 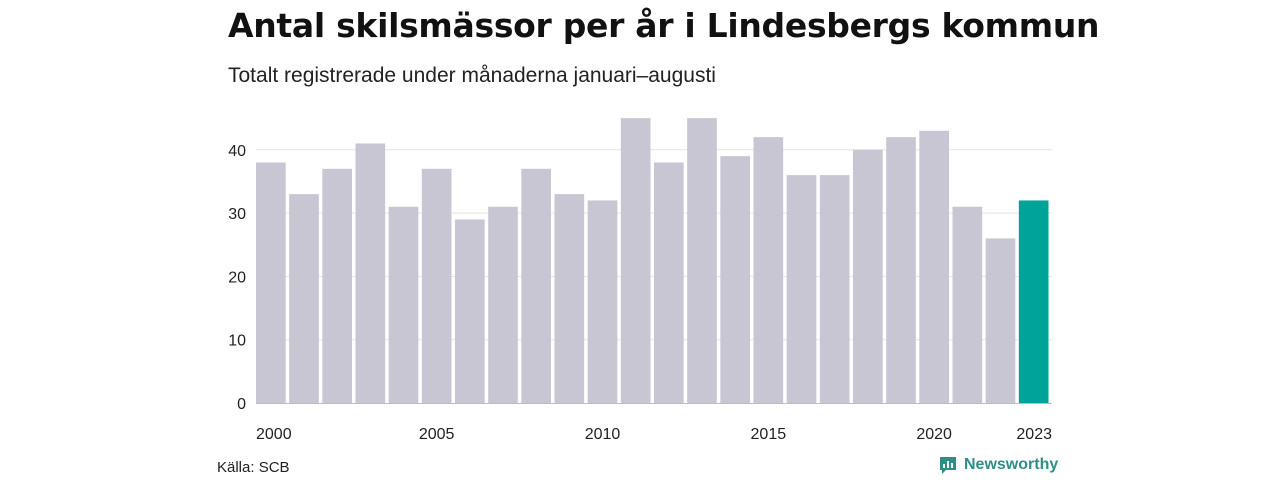 What do you see at coordinates (1011, 464) in the screenshot?
I see `brand-name: Newsworthy` at bounding box center [1011, 464].